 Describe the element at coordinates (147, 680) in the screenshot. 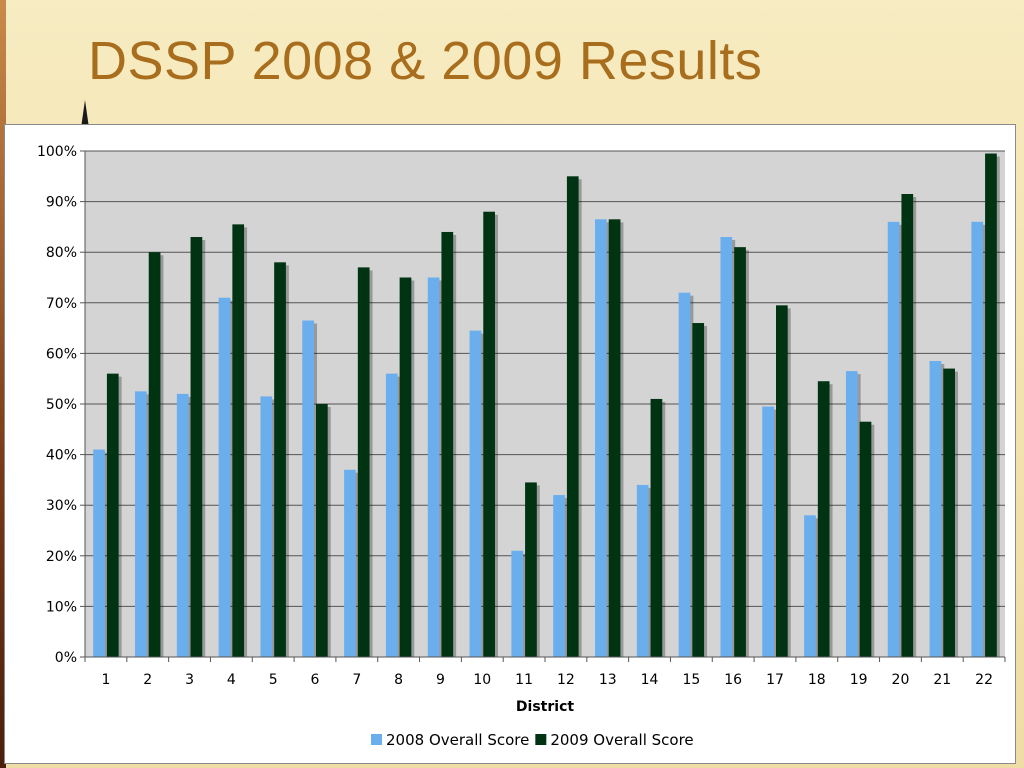

I see `x-tick-label: 2` at that location.